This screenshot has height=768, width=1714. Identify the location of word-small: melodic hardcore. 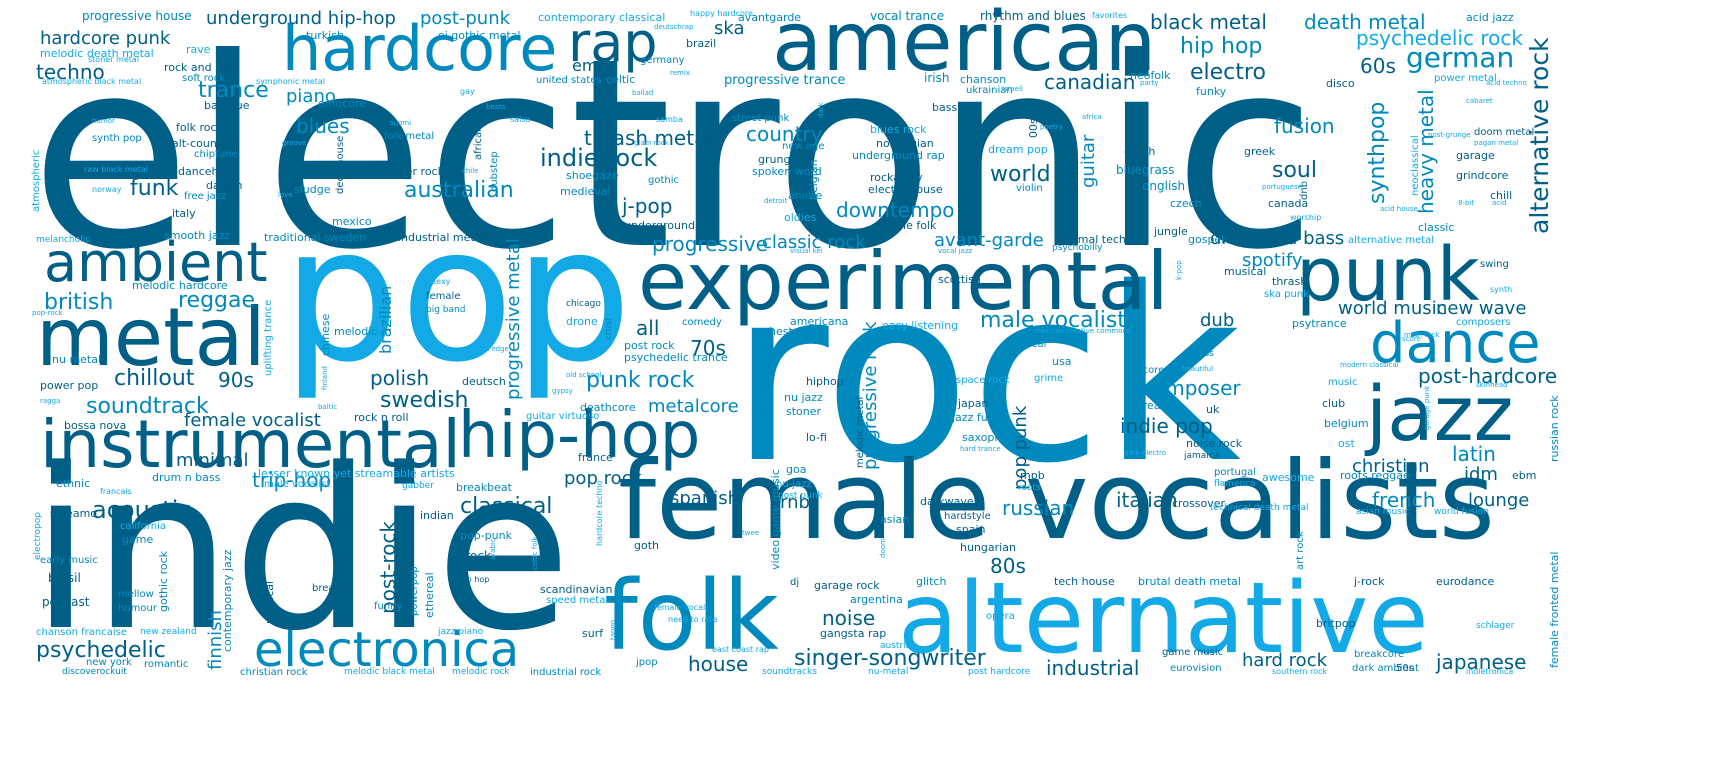
(180, 285).